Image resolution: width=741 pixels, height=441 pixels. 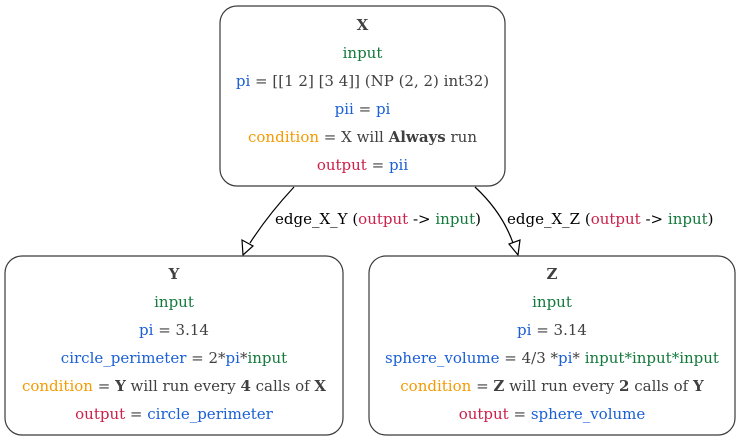 What do you see at coordinates (363, 25) in the screenshot?
I see `node-x-title: X` at bounding box center [363, 25].